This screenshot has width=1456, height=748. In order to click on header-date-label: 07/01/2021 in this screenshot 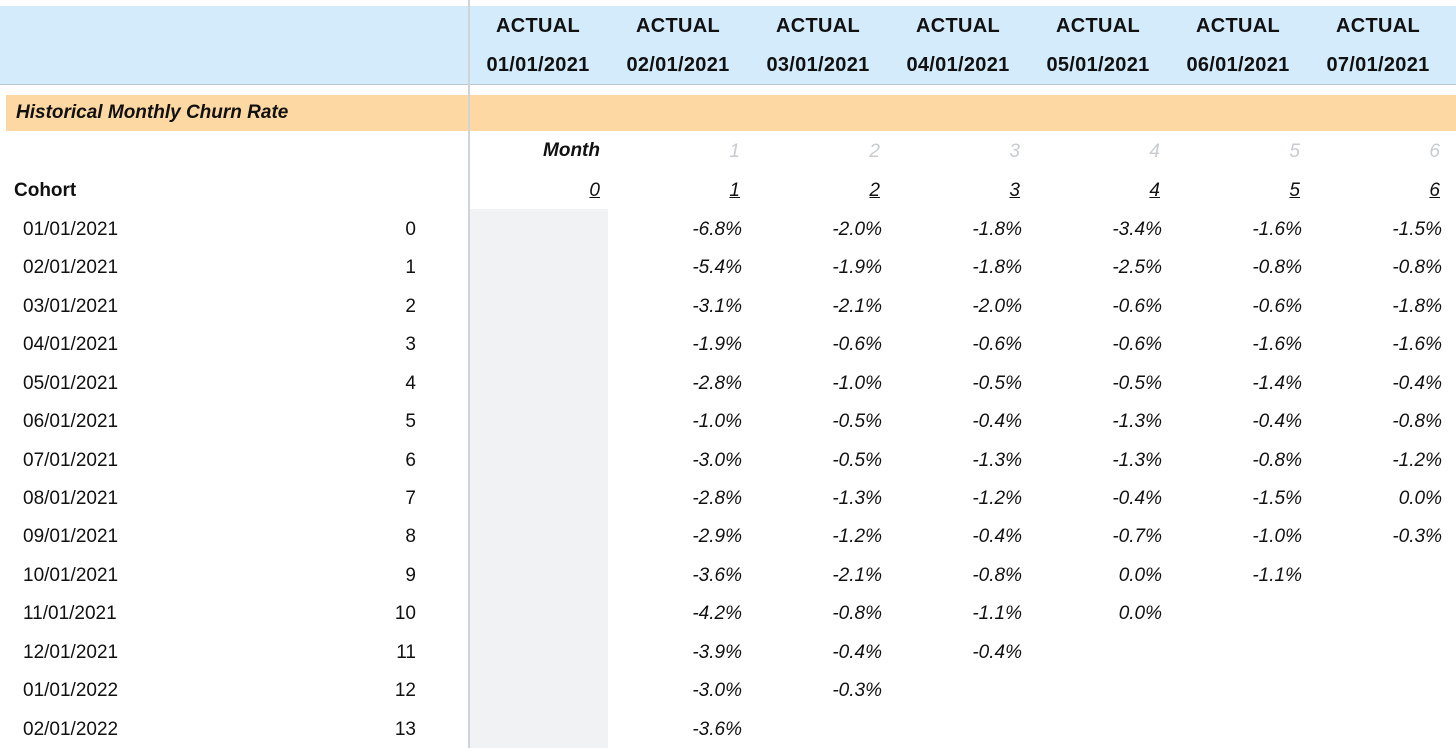, I will do `click(1378, 65)`.